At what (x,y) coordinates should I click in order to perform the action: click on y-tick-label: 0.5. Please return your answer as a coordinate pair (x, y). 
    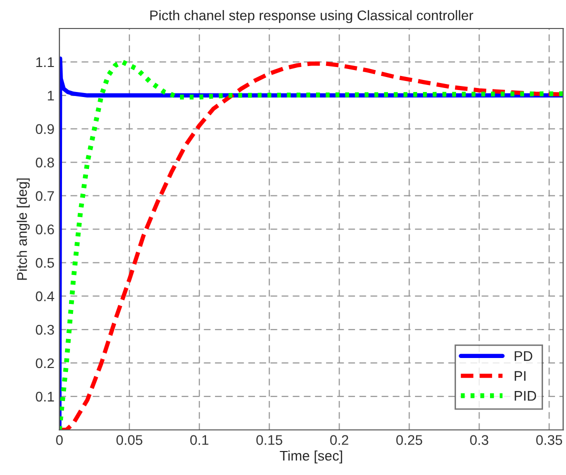
    Looking at the image, I should click on (45, 263).